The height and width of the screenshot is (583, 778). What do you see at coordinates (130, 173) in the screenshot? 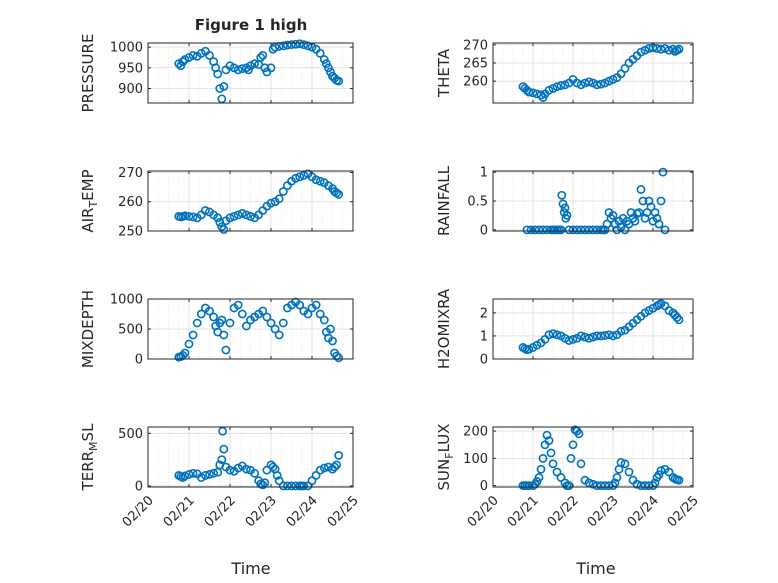
I see `y-tick-label: 270` at bounding box center [130, 173].